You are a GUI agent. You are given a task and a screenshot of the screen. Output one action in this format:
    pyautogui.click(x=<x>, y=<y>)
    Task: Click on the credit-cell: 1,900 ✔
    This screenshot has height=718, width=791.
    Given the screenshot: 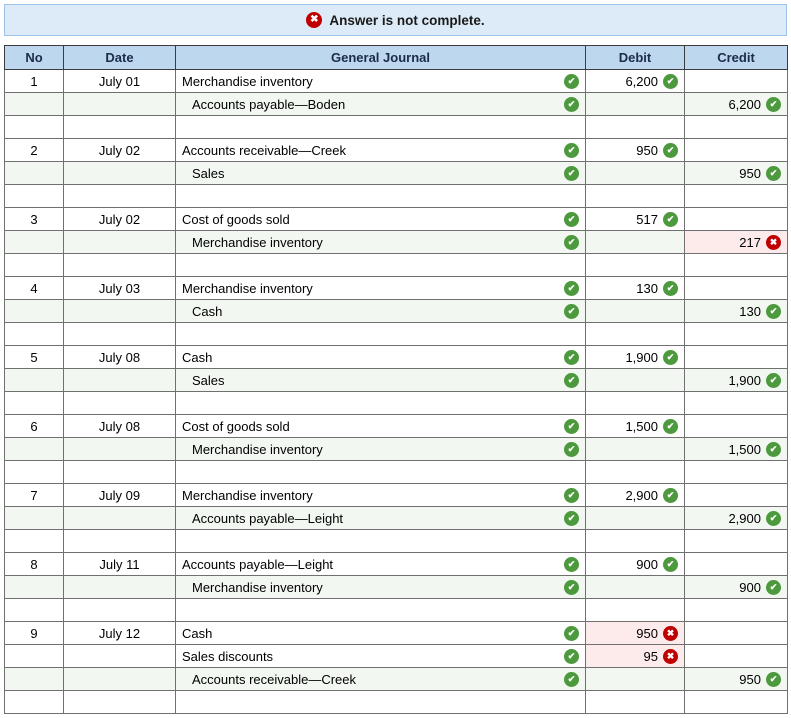 What is the action you would take?
    pyautogui.click(x=736, y=380)
    